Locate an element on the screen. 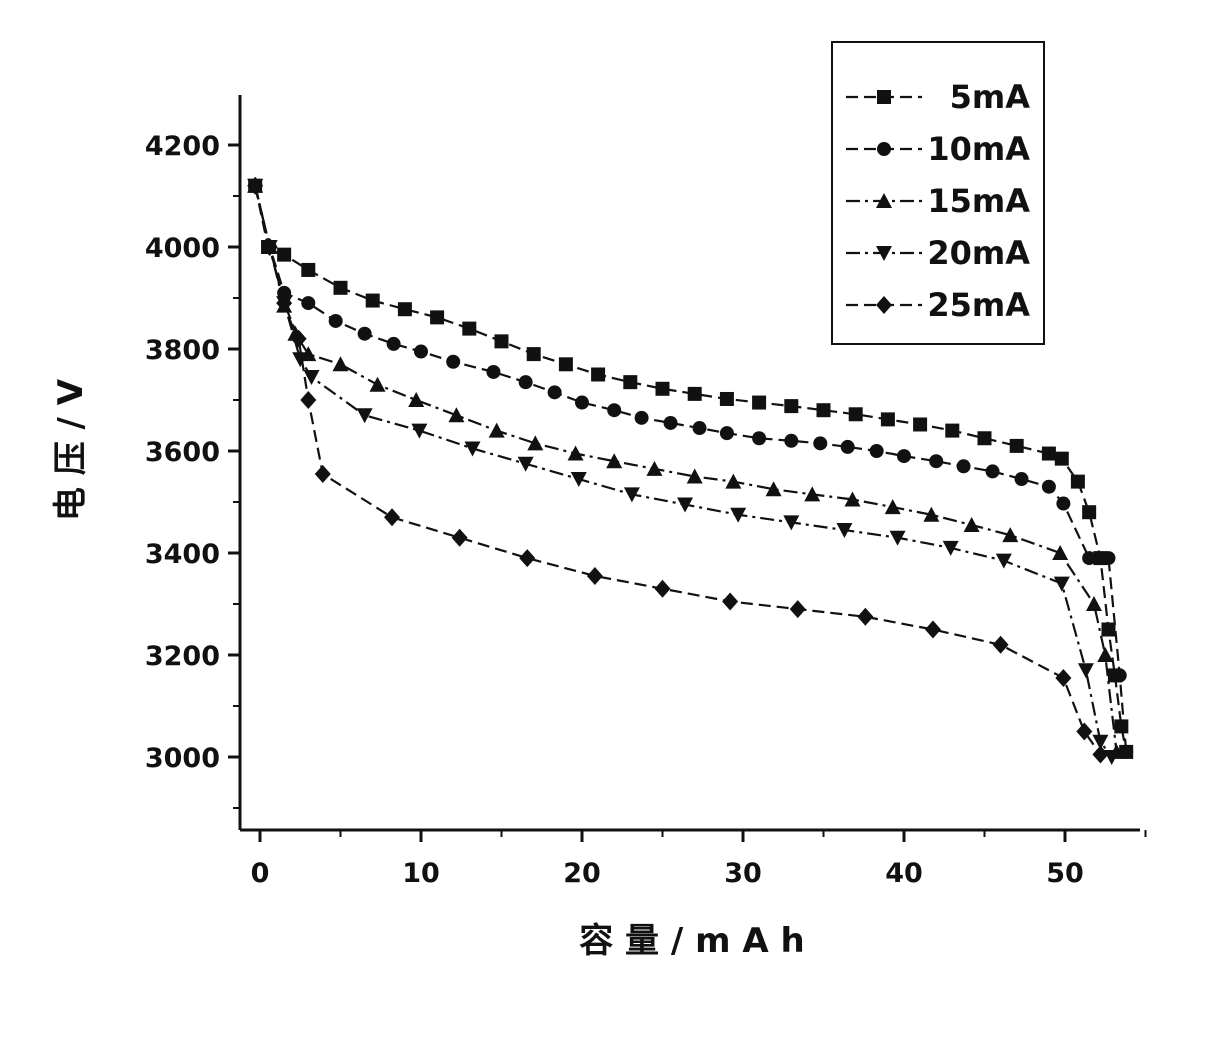  legend-label-15mA: 15mA is located at coordinates (978, 201).